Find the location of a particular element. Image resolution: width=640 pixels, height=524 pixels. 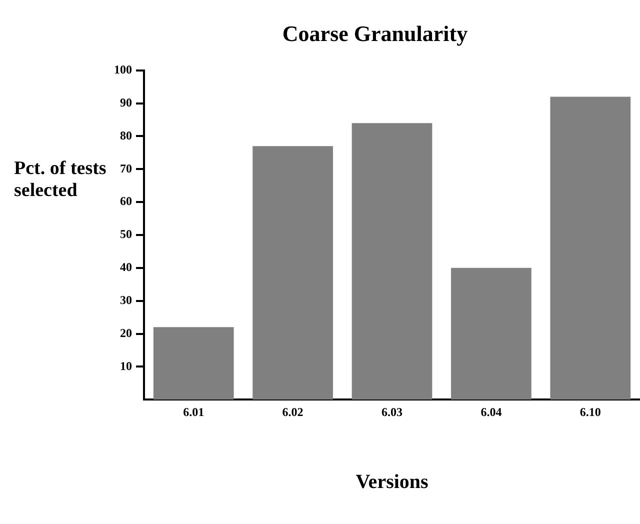

y-tick-label: 60 is located at coordinates (126, 201).